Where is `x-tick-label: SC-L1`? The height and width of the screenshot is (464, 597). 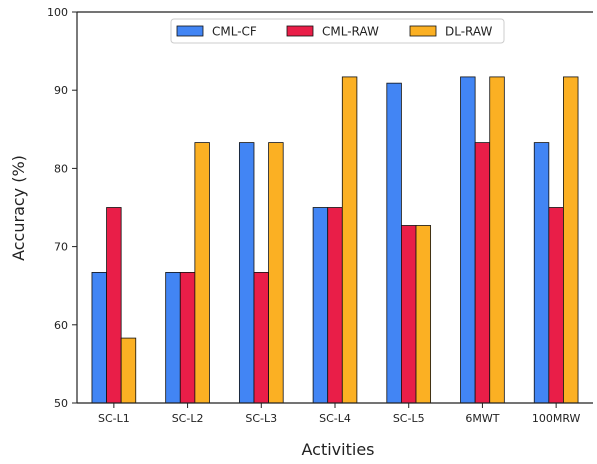
x-tick-label: SC-L1 is located at coordinates (114, 418).